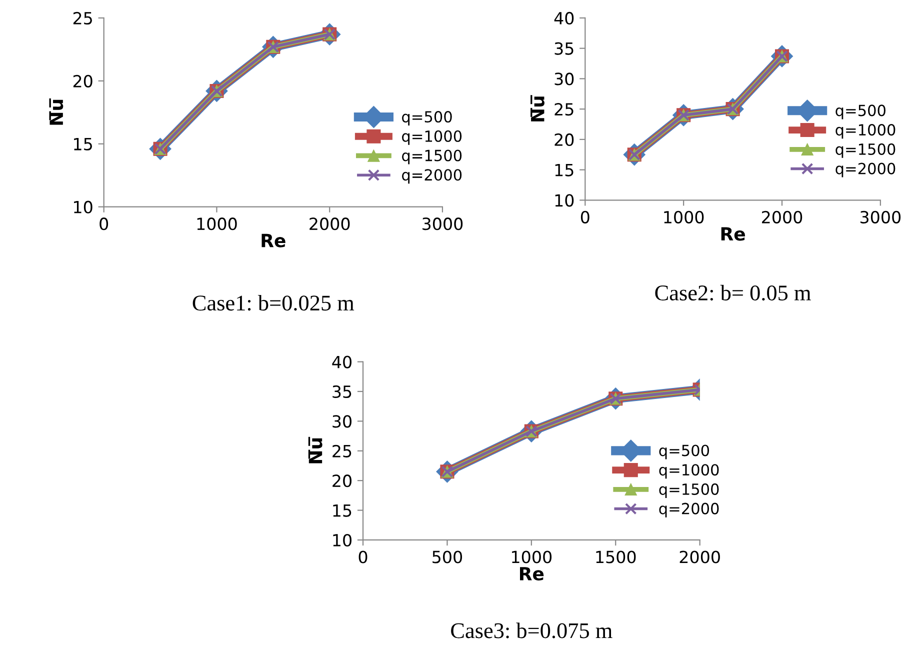 The image size is (903, 665). What do you see at coordinates (531, 630) in the screenshot?
I see `text: Case3: b=0.075 m` at bounding box center [531, 630].